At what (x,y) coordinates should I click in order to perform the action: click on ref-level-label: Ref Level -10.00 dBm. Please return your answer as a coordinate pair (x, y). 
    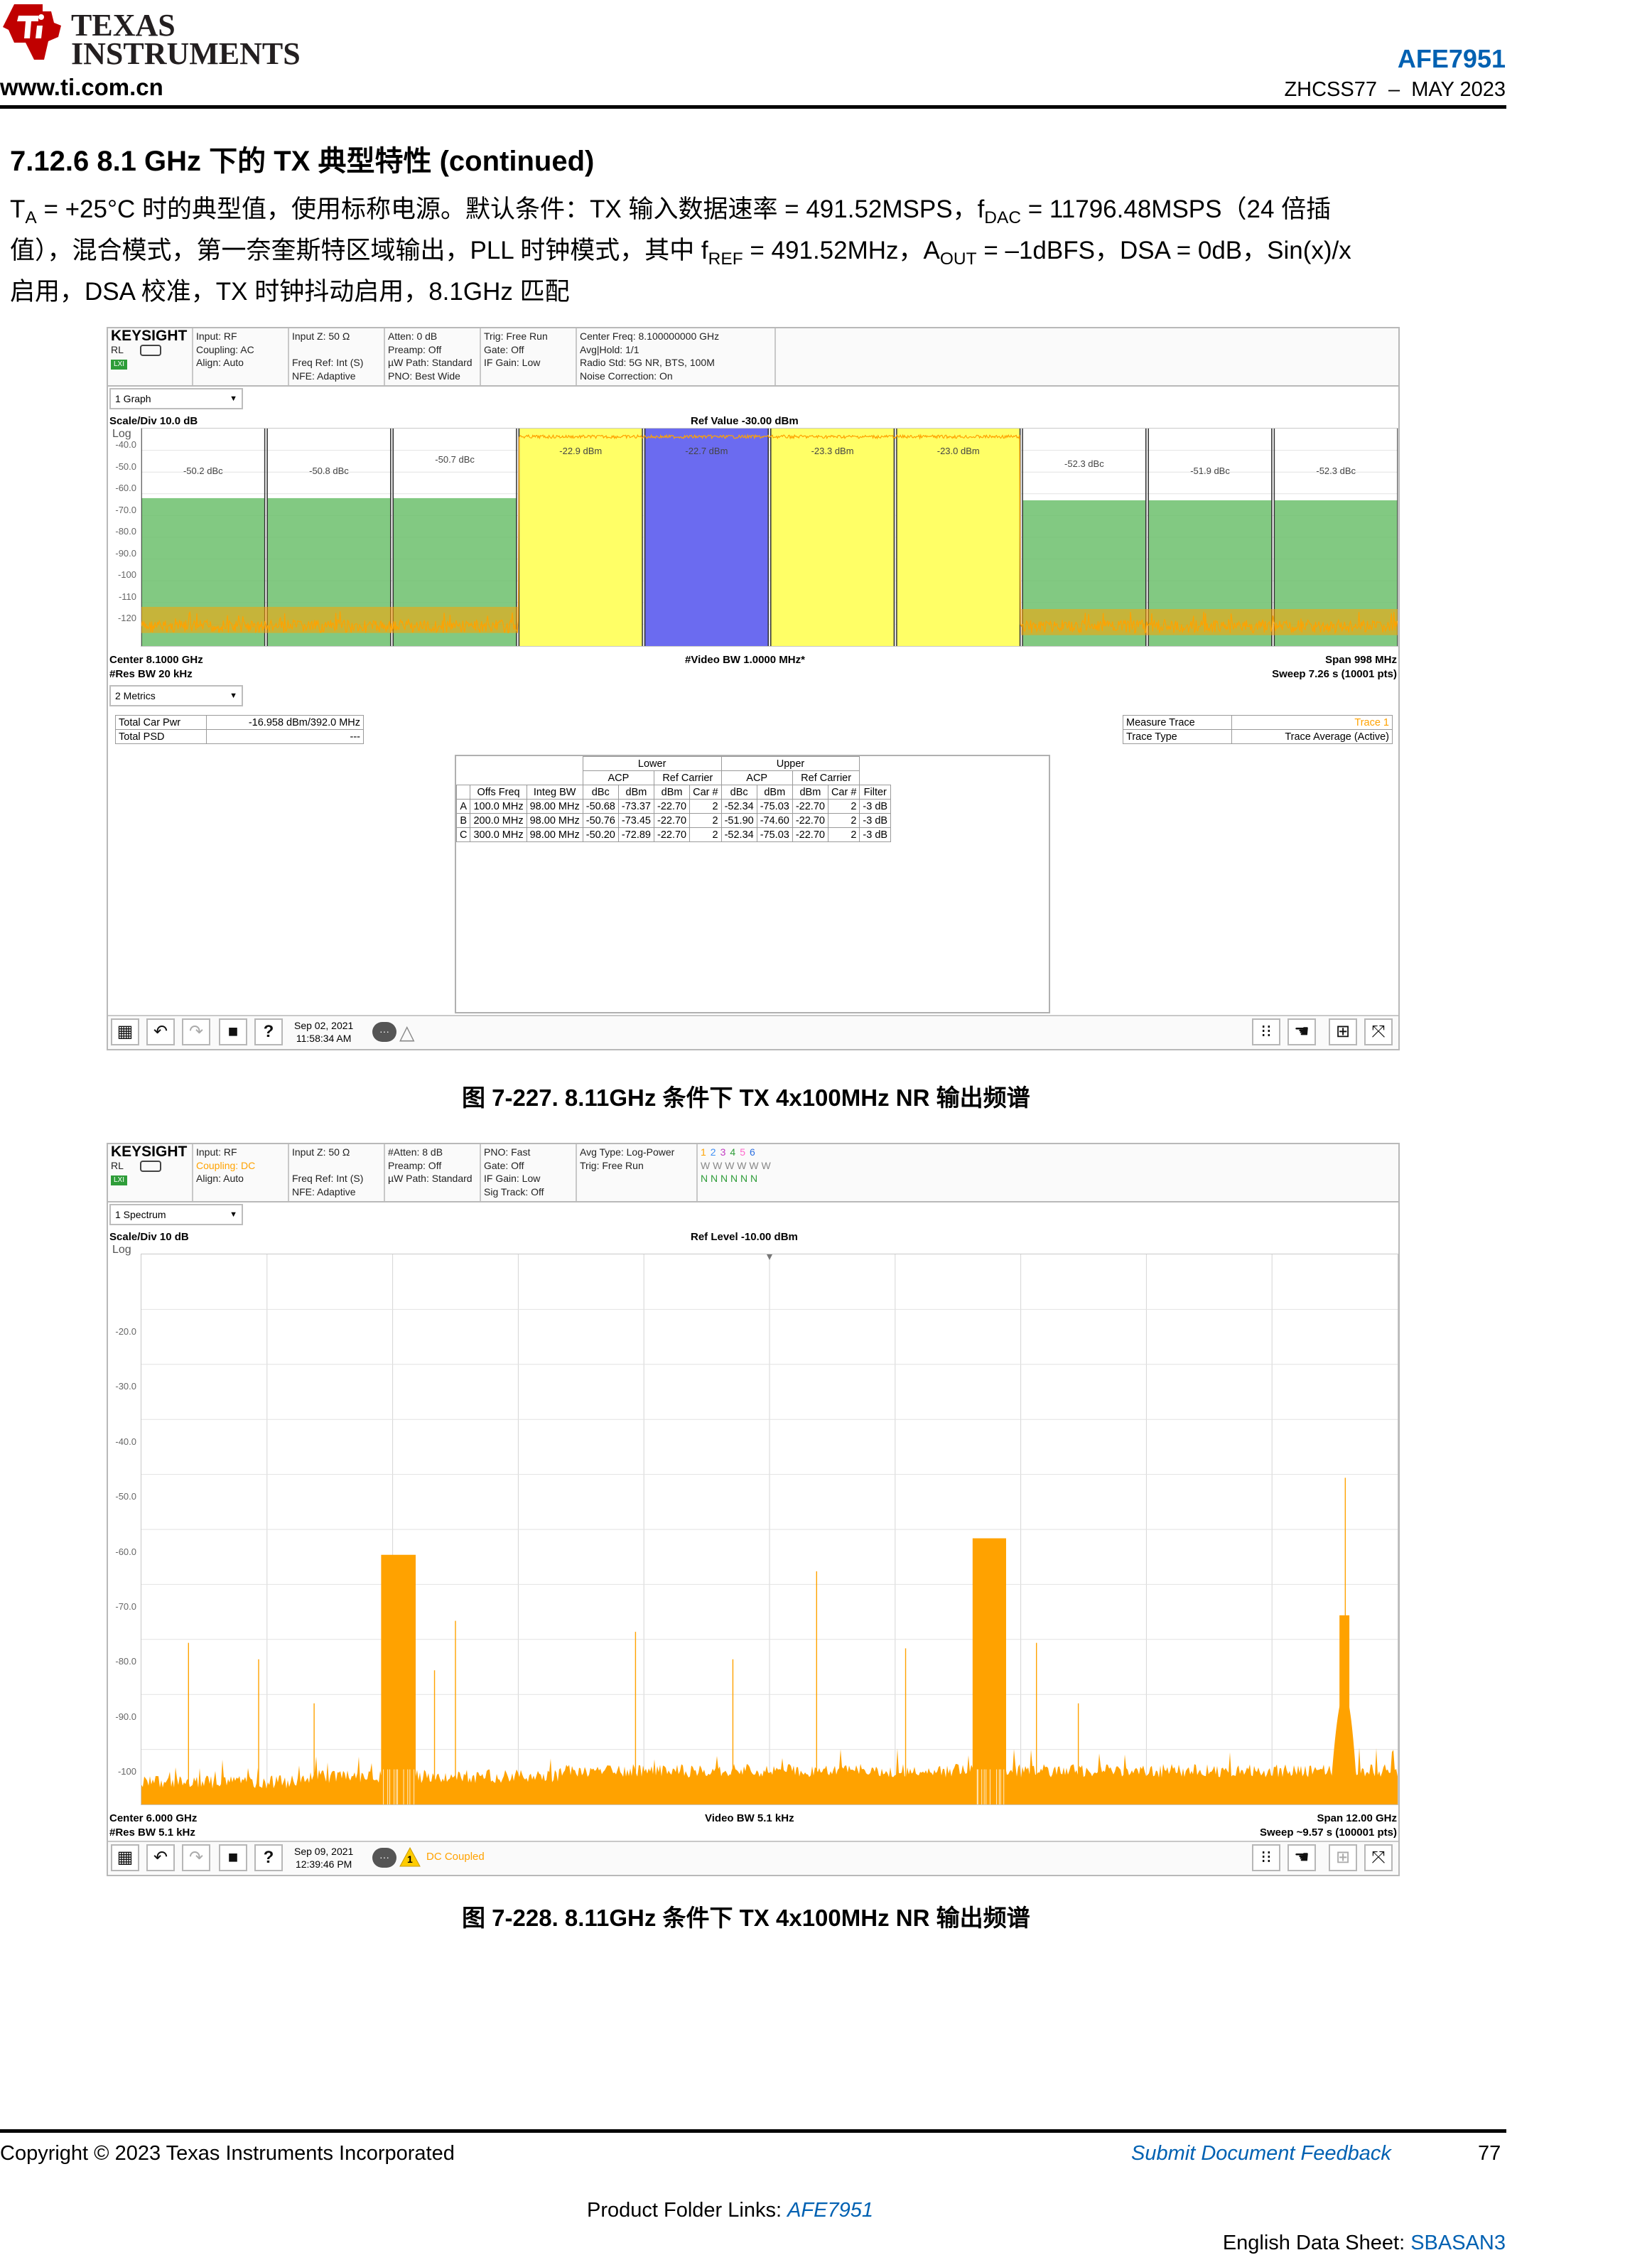
    Looking at the image, I should click on (745, 1237).